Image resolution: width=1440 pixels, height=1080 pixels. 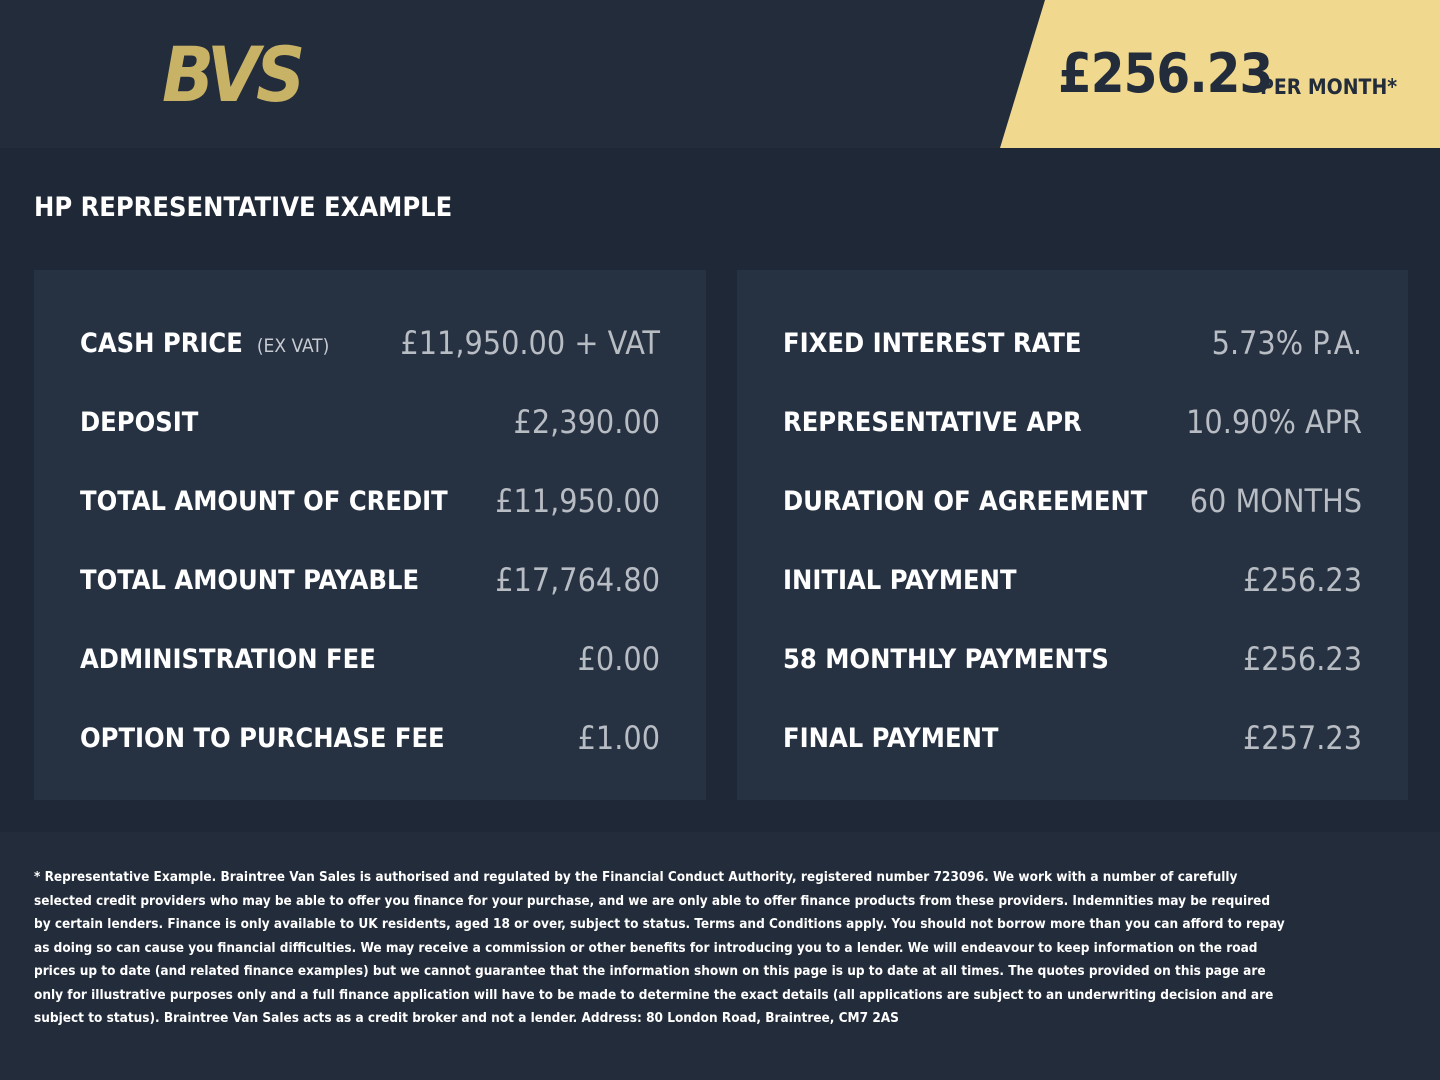 I want to click on label-text: DURATION OF AGREEMENT, so click(x=965, y=501).